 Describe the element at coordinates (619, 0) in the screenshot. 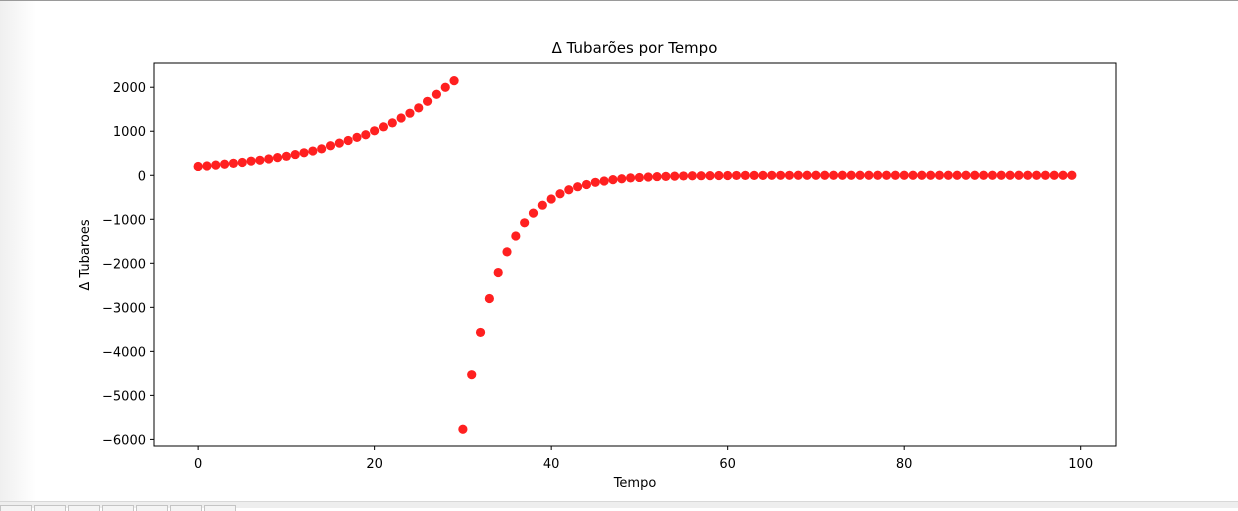

I see `window-top-border` at that location.